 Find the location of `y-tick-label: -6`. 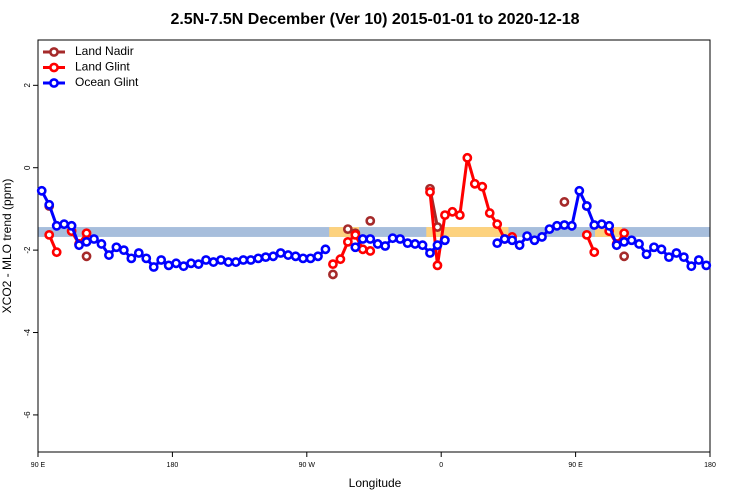

y-tick-label: -6 is located at coordinates (27, 415).